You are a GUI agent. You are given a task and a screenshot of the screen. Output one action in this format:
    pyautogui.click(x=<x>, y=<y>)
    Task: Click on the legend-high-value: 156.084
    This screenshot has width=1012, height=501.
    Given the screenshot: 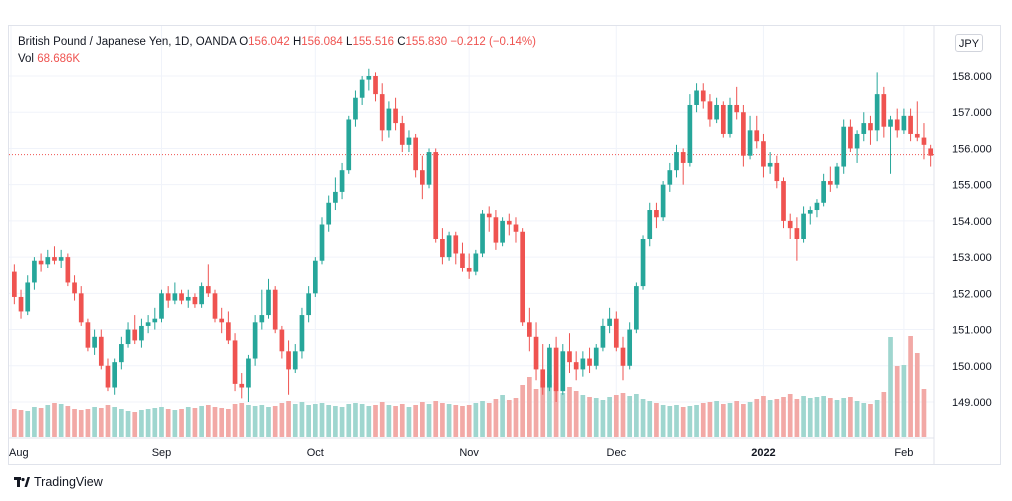 What is the action you would take?
    pyautogui.click(x=322, y=42)
    